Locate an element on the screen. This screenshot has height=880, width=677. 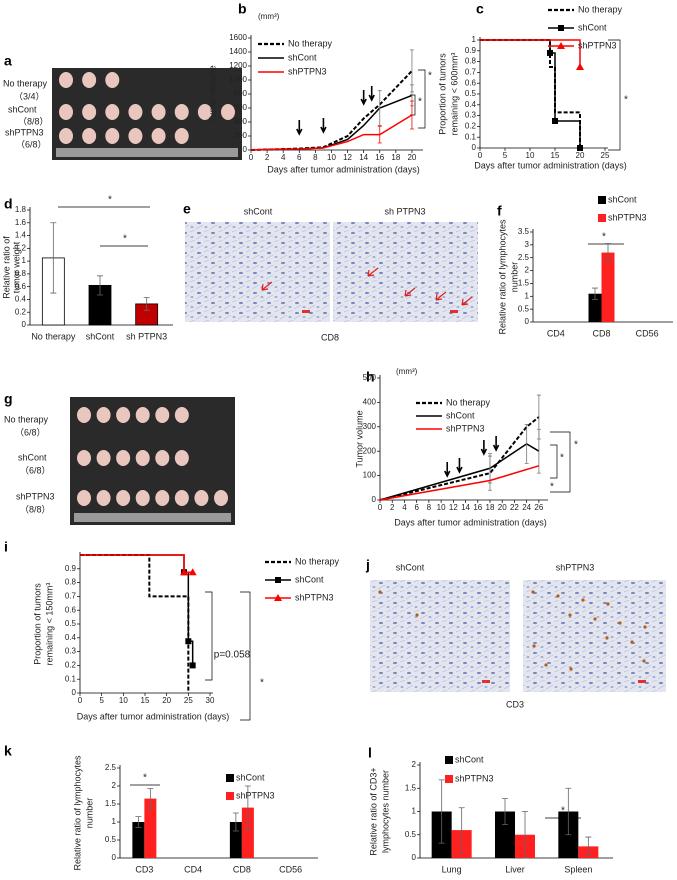
legend-swatch is located at coordinates (230, 778).